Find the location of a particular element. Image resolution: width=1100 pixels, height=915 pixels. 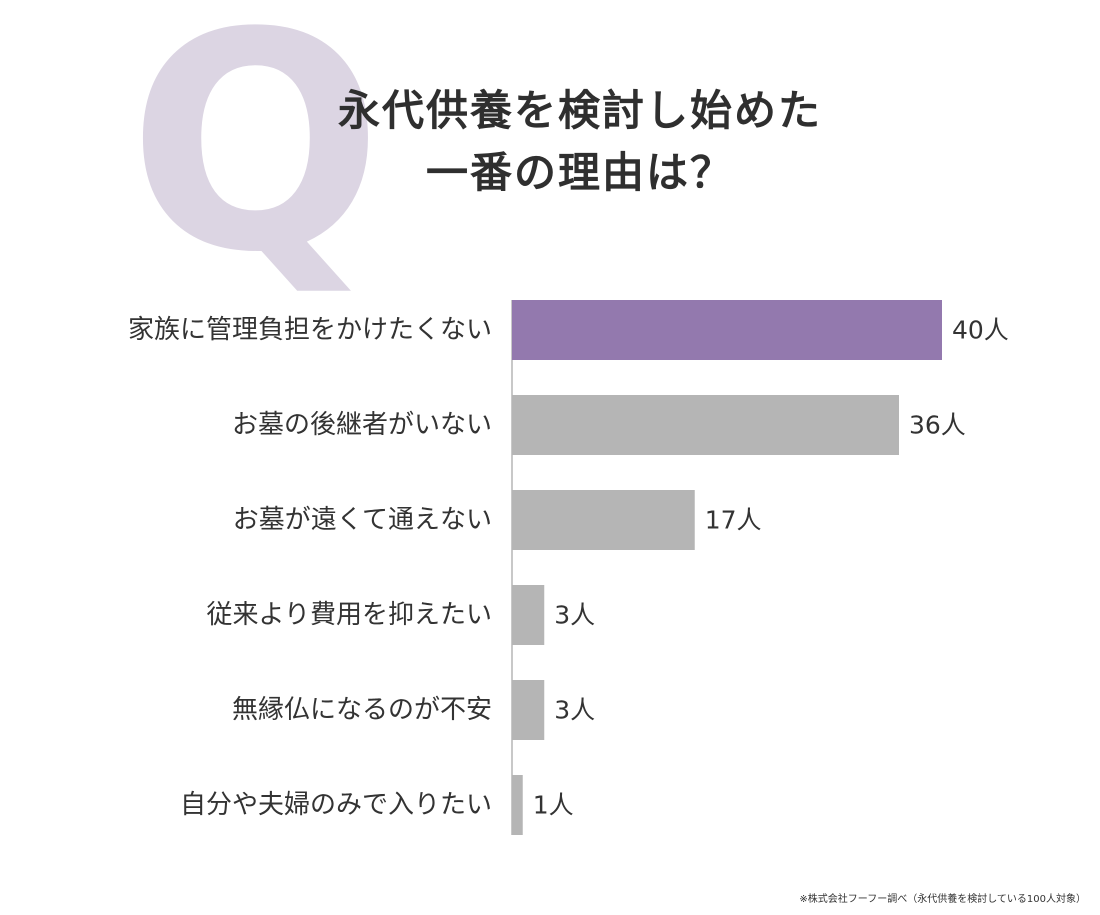

q-letter-decoration: Q is located at coordinates (256, 159).